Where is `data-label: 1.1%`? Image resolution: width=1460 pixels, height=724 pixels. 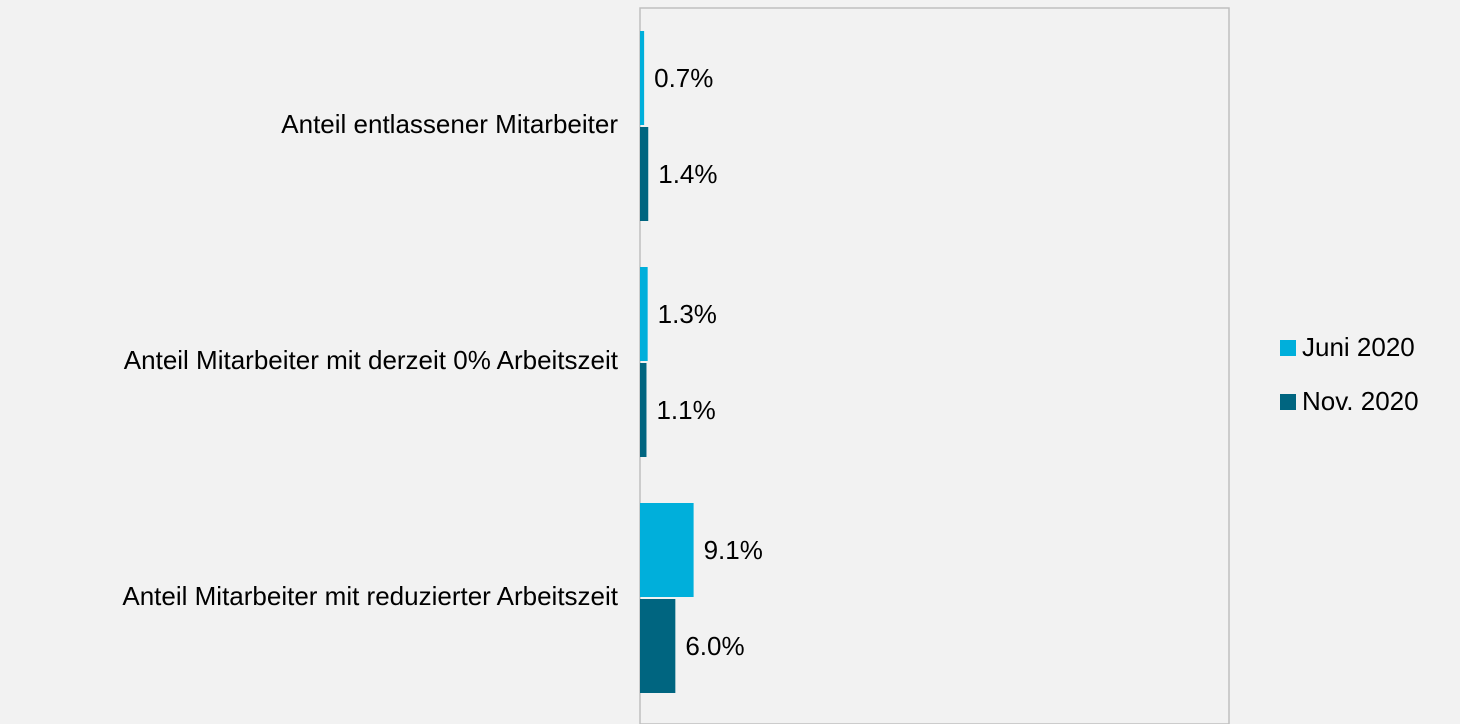 data-label: 1.1% is located at coordinates (685, 410).